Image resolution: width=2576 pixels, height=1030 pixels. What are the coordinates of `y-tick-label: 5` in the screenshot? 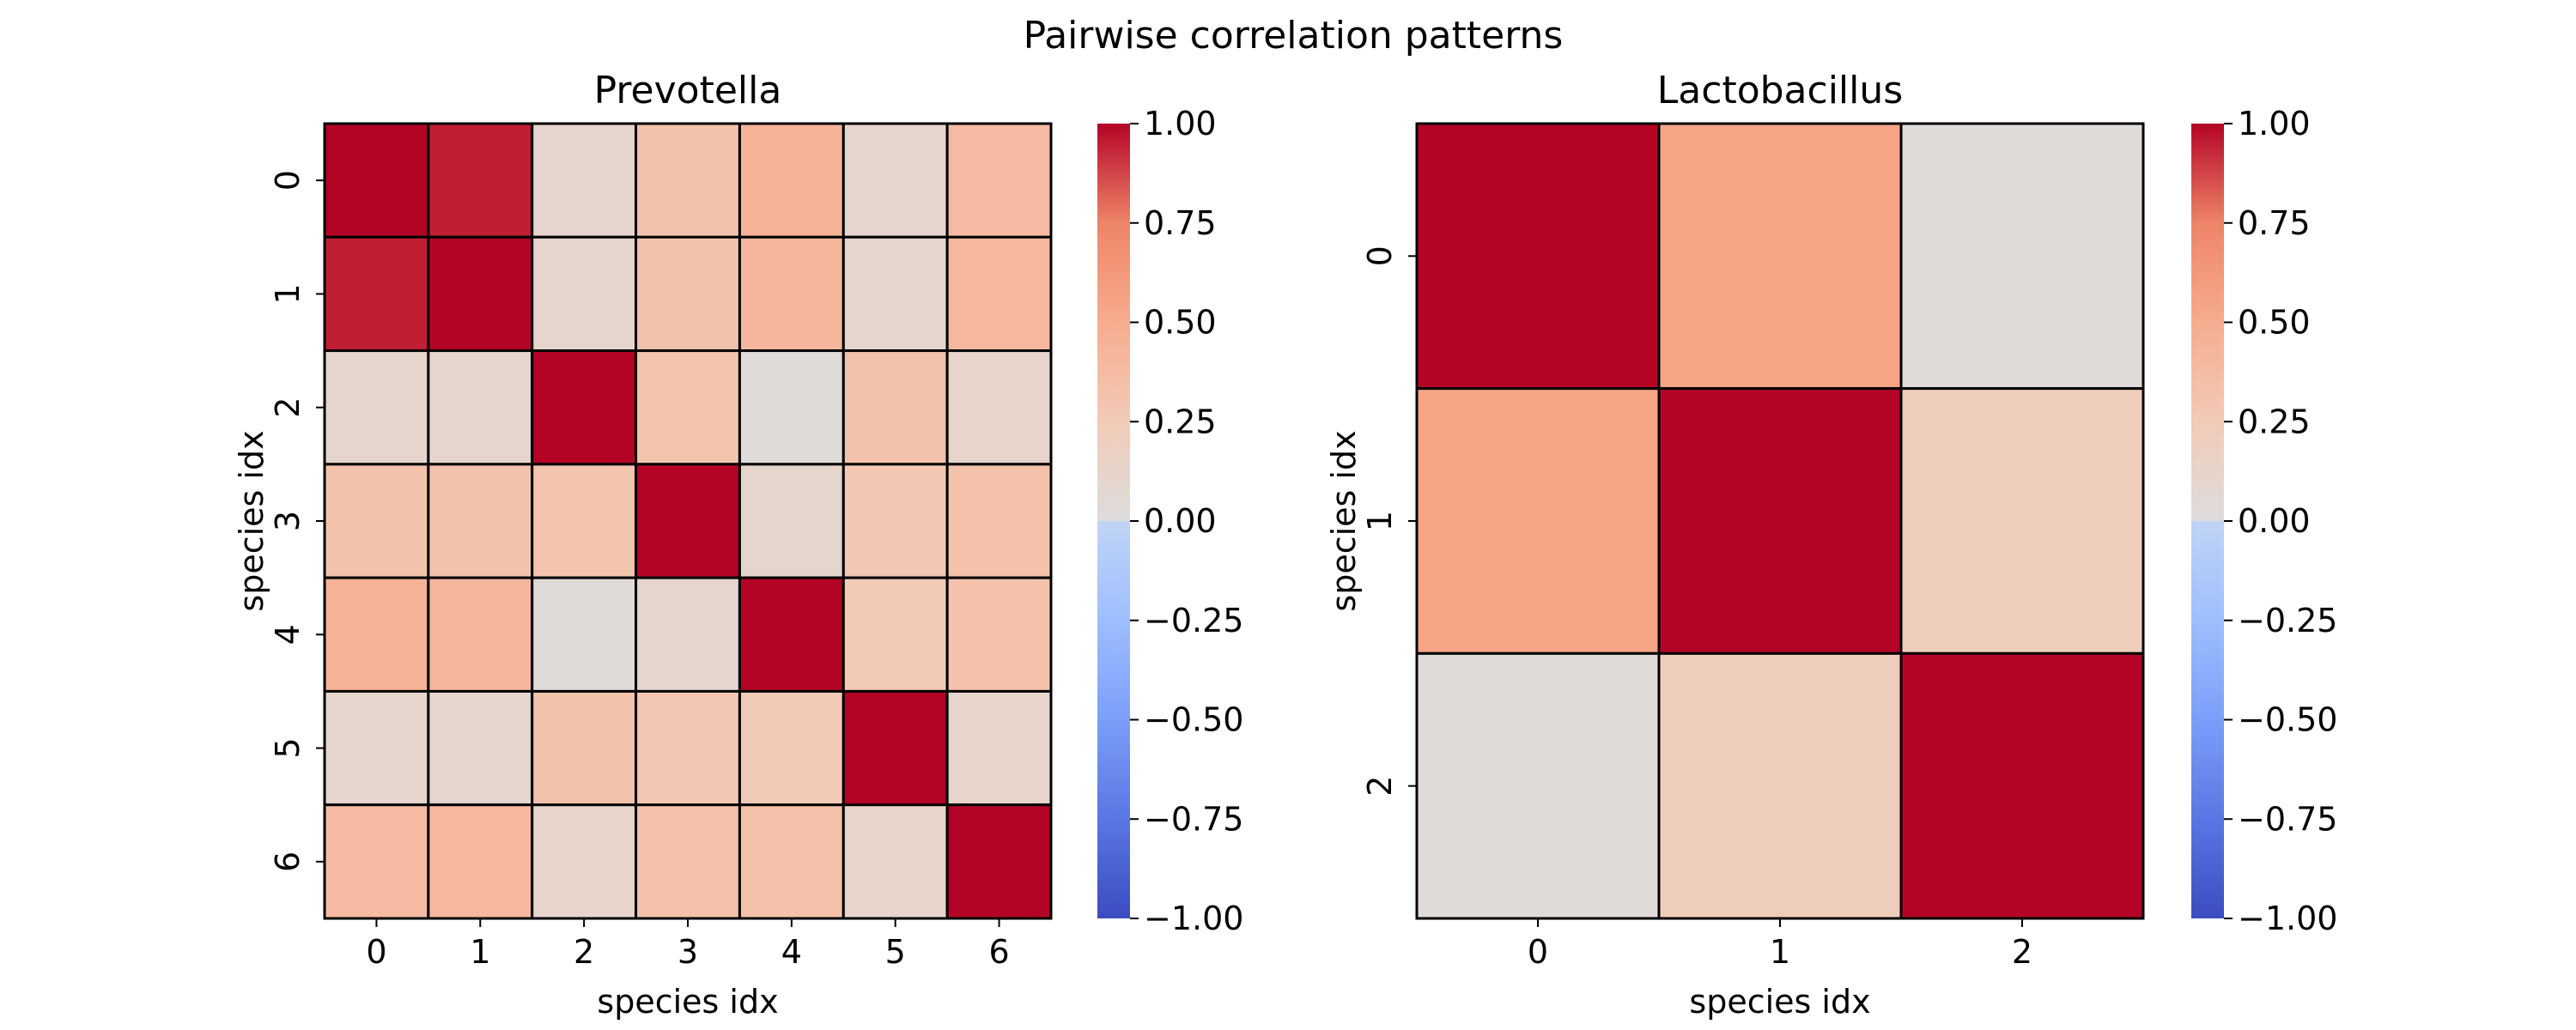 It's located at (288, 747).